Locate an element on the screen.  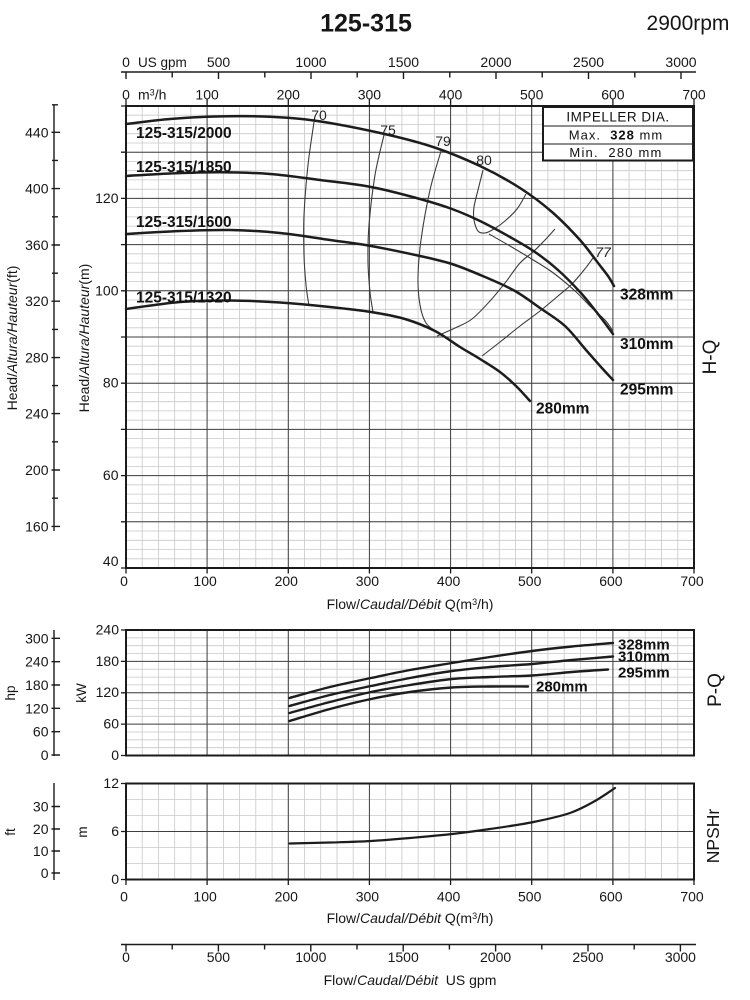
svg-text: 20 is located at coordinates (41, 829).